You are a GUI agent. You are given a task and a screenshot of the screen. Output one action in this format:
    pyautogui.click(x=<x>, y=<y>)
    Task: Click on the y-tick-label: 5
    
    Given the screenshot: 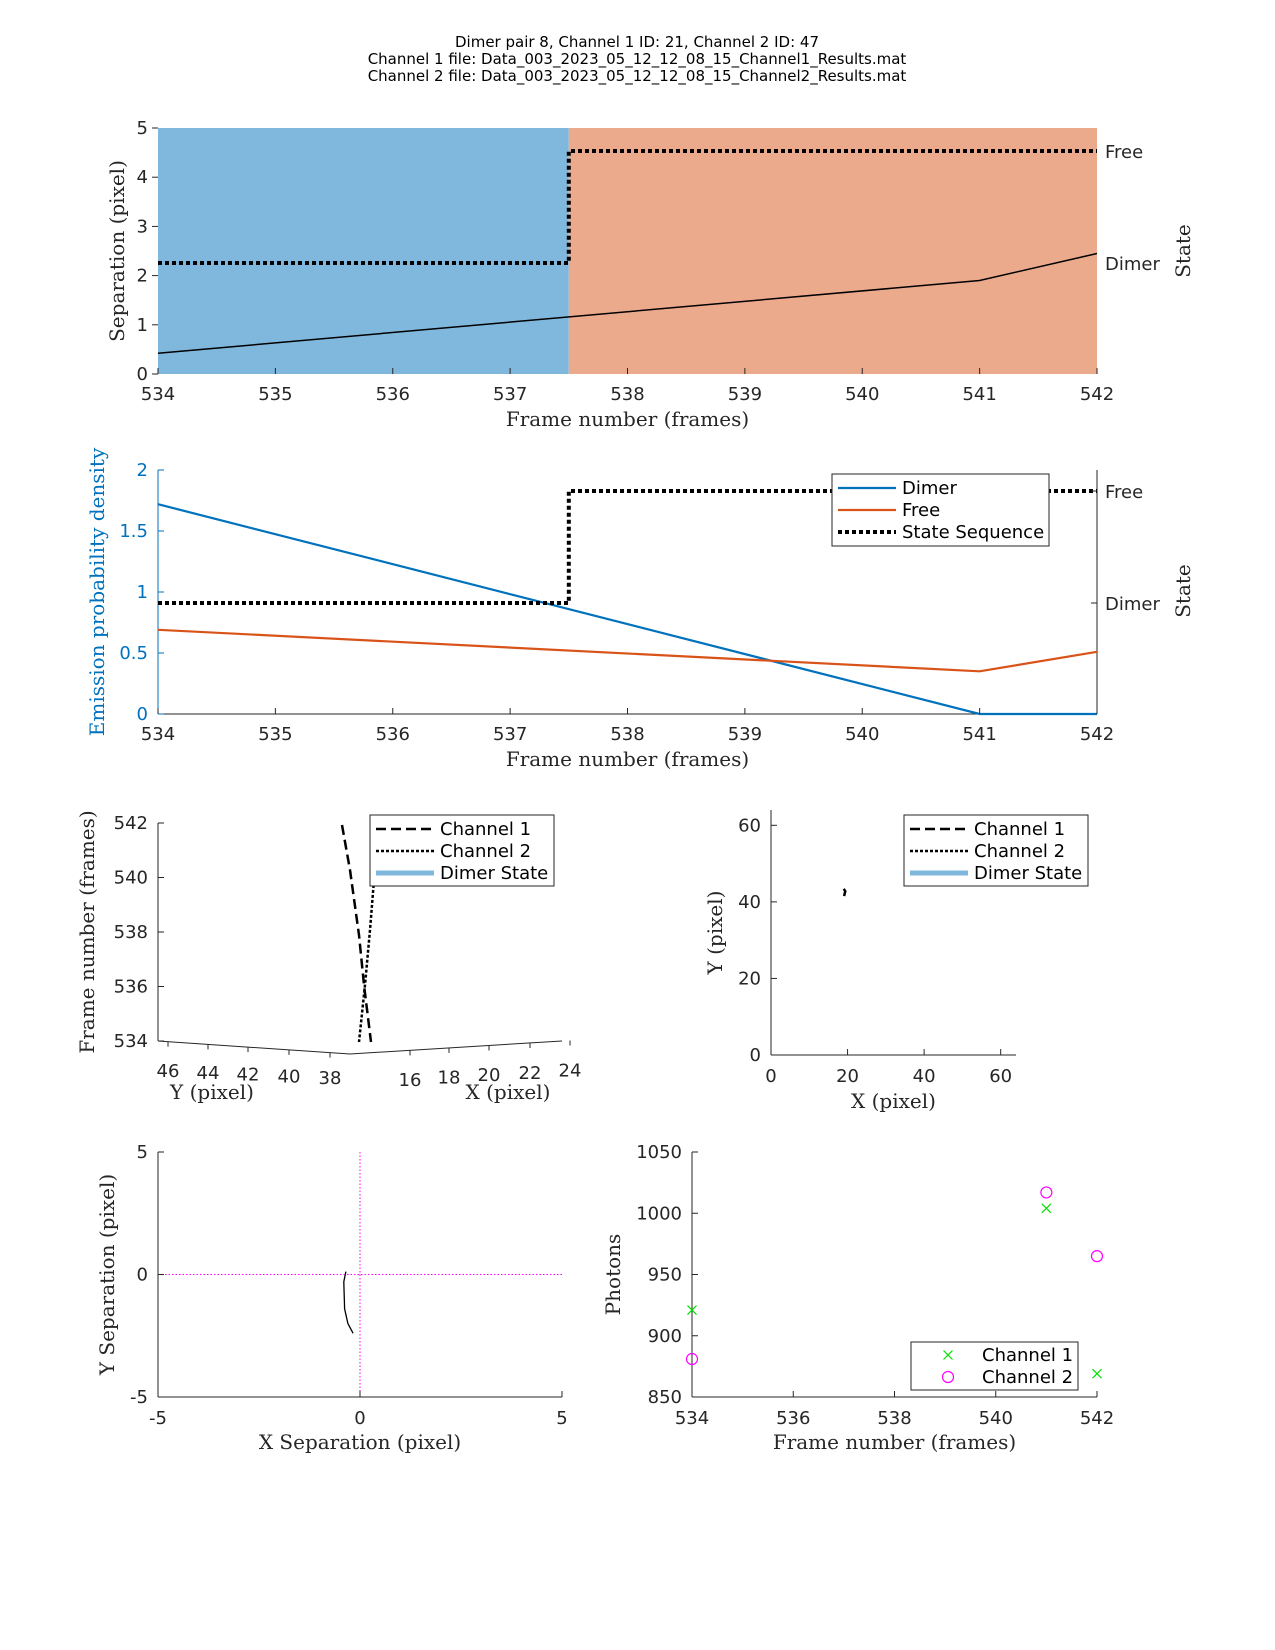 What is the action you would take?
    pyautogui.click(x=142, y=128)
    